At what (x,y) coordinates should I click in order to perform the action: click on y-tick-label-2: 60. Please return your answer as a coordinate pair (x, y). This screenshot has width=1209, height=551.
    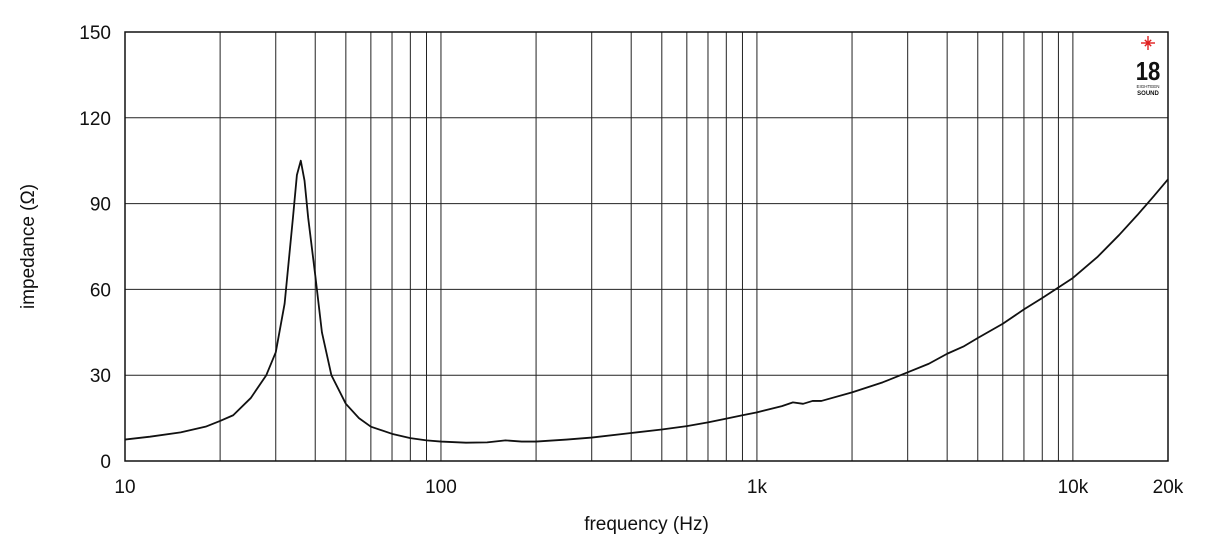
    Looking at the image, I should click on (100, 290).